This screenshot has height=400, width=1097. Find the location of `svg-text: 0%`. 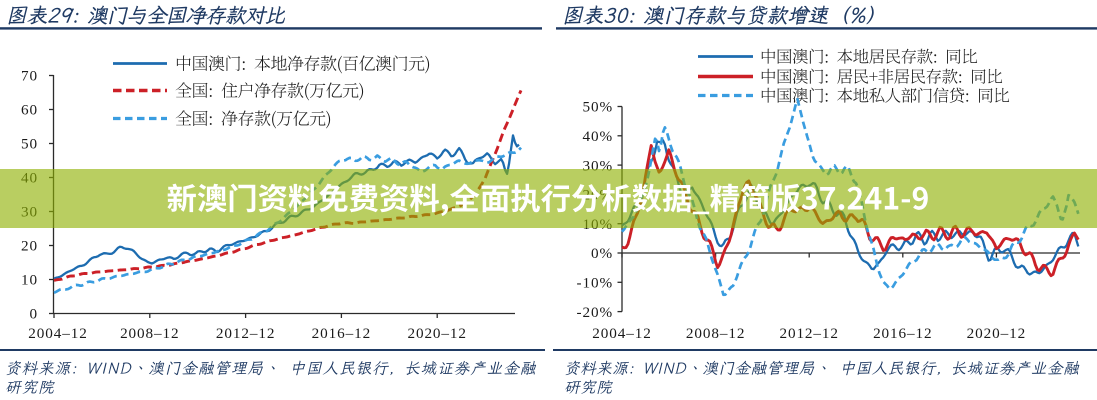

svg-text: 0% is located at coordinates (602, 253).